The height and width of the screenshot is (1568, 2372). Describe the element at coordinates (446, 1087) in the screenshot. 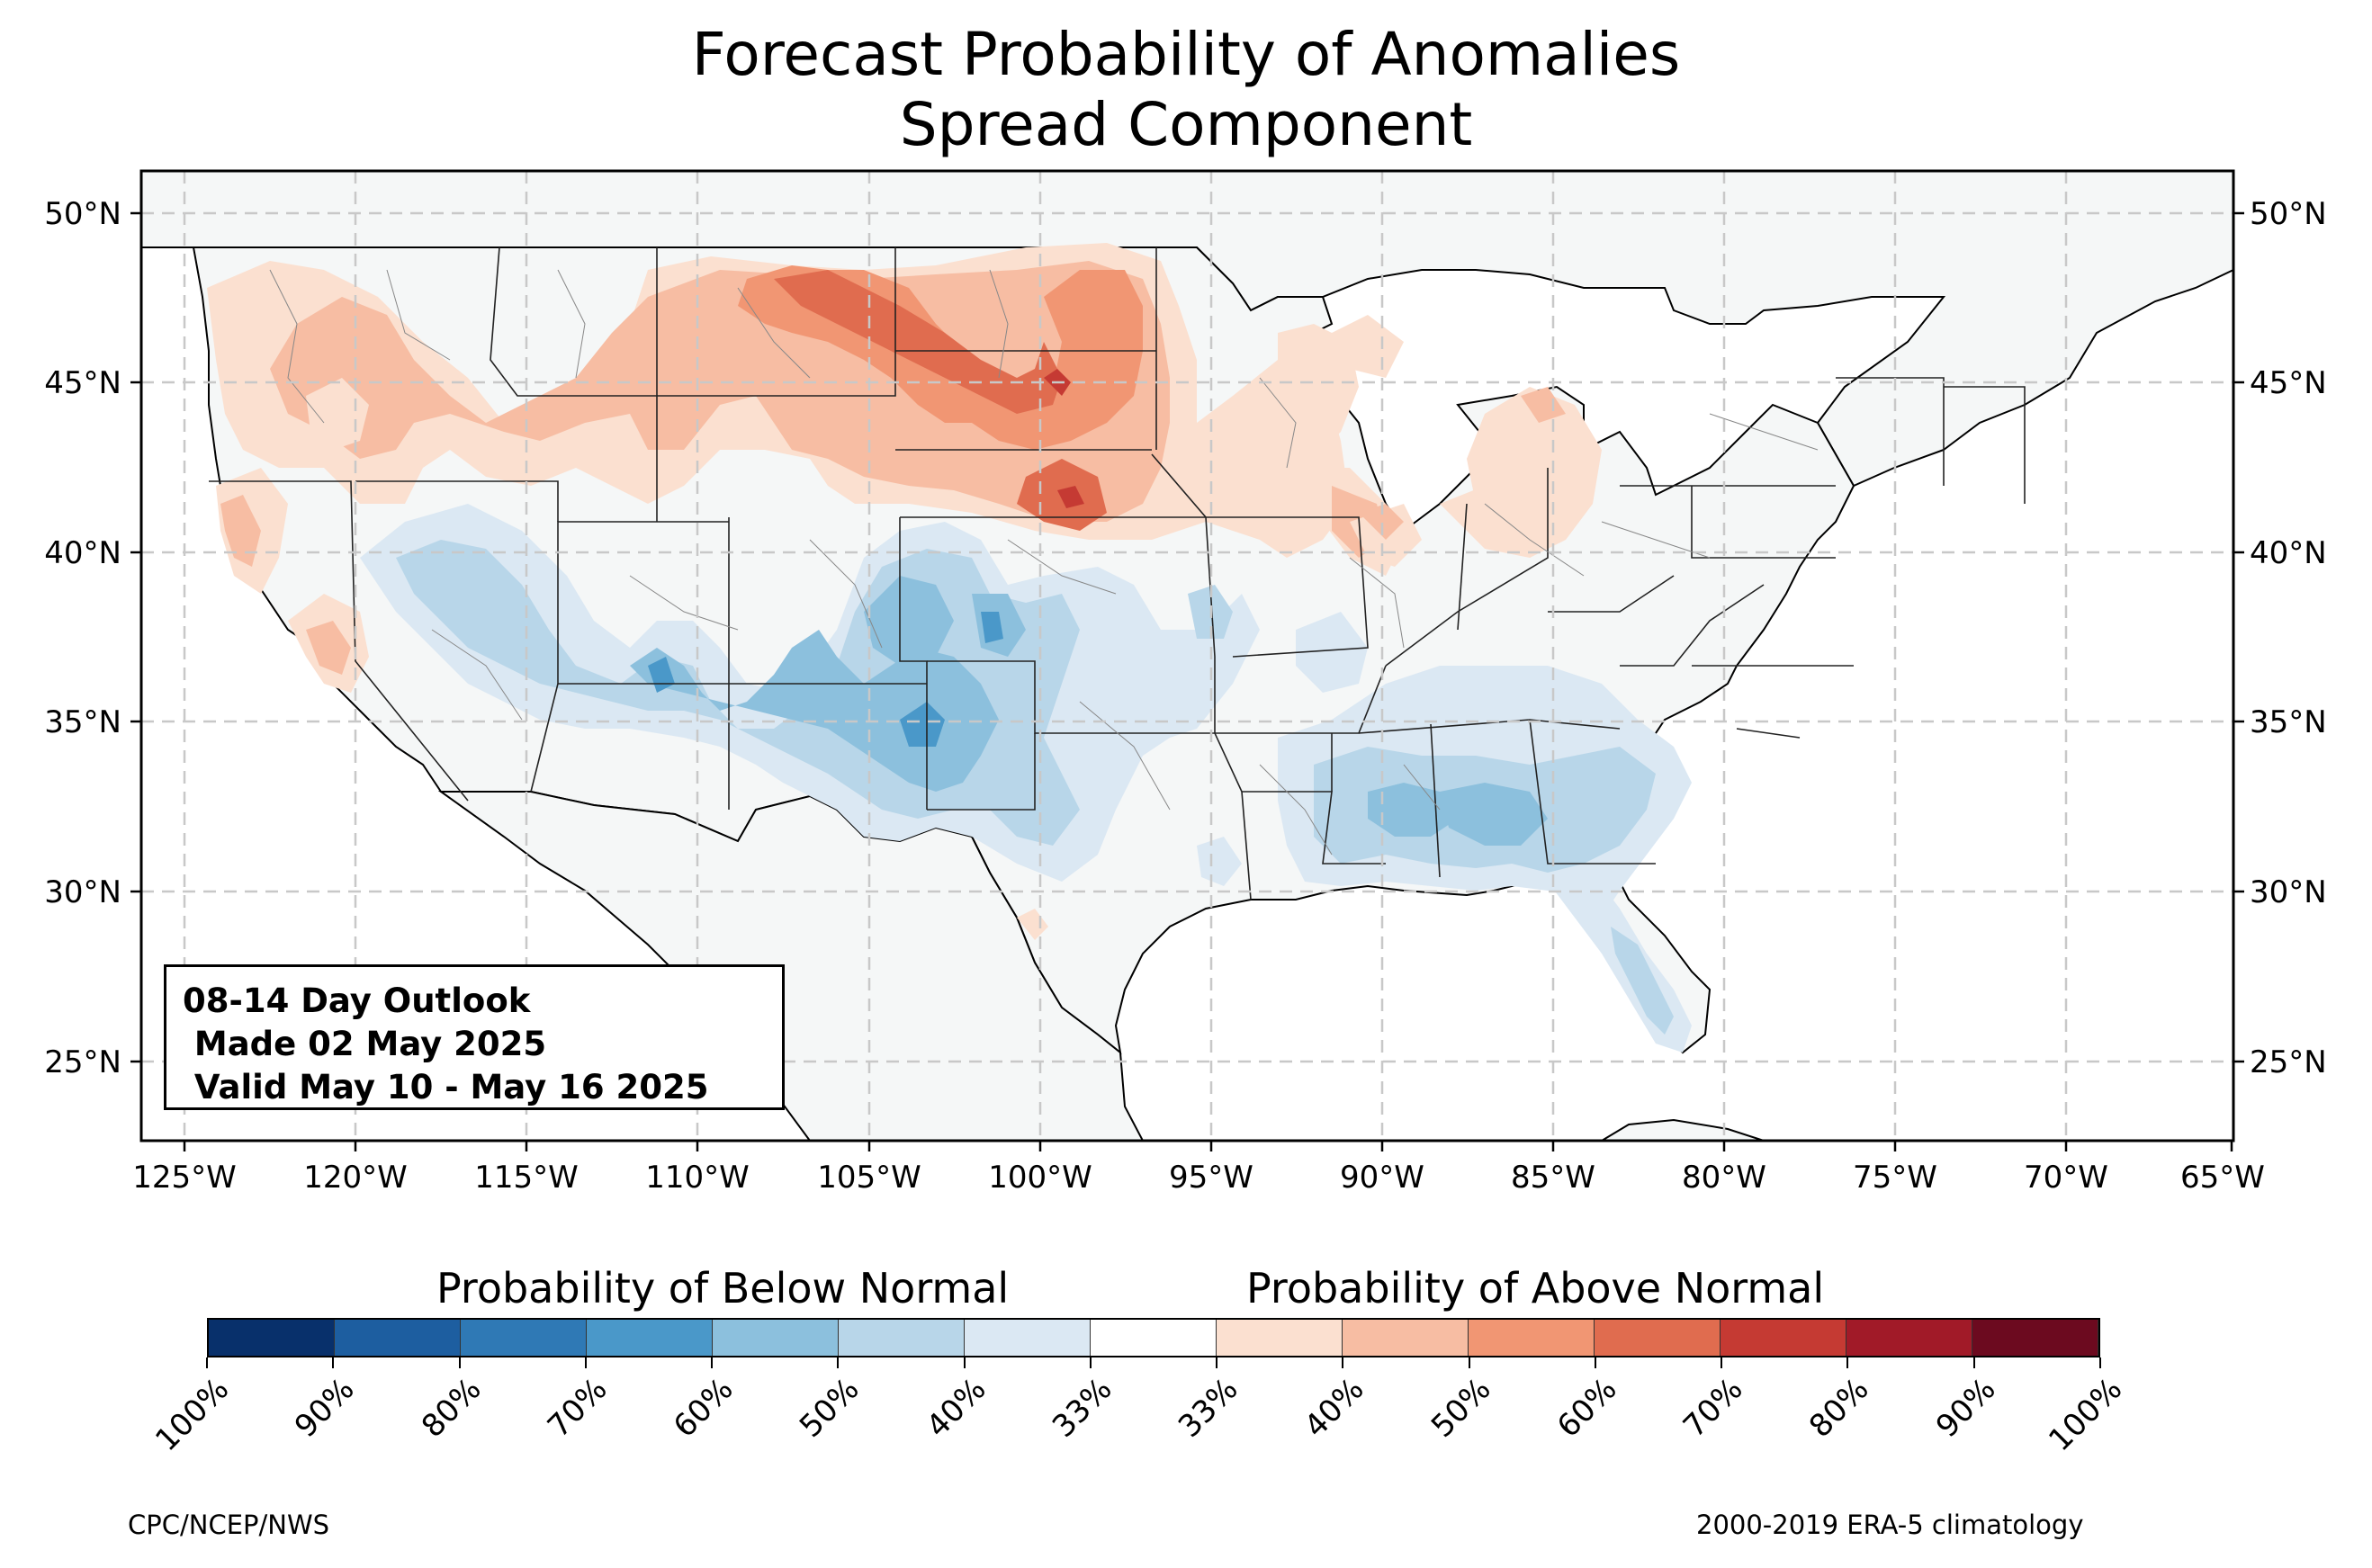

I see `info-line-3: Valid May 10 - May 16 2025` at that location.